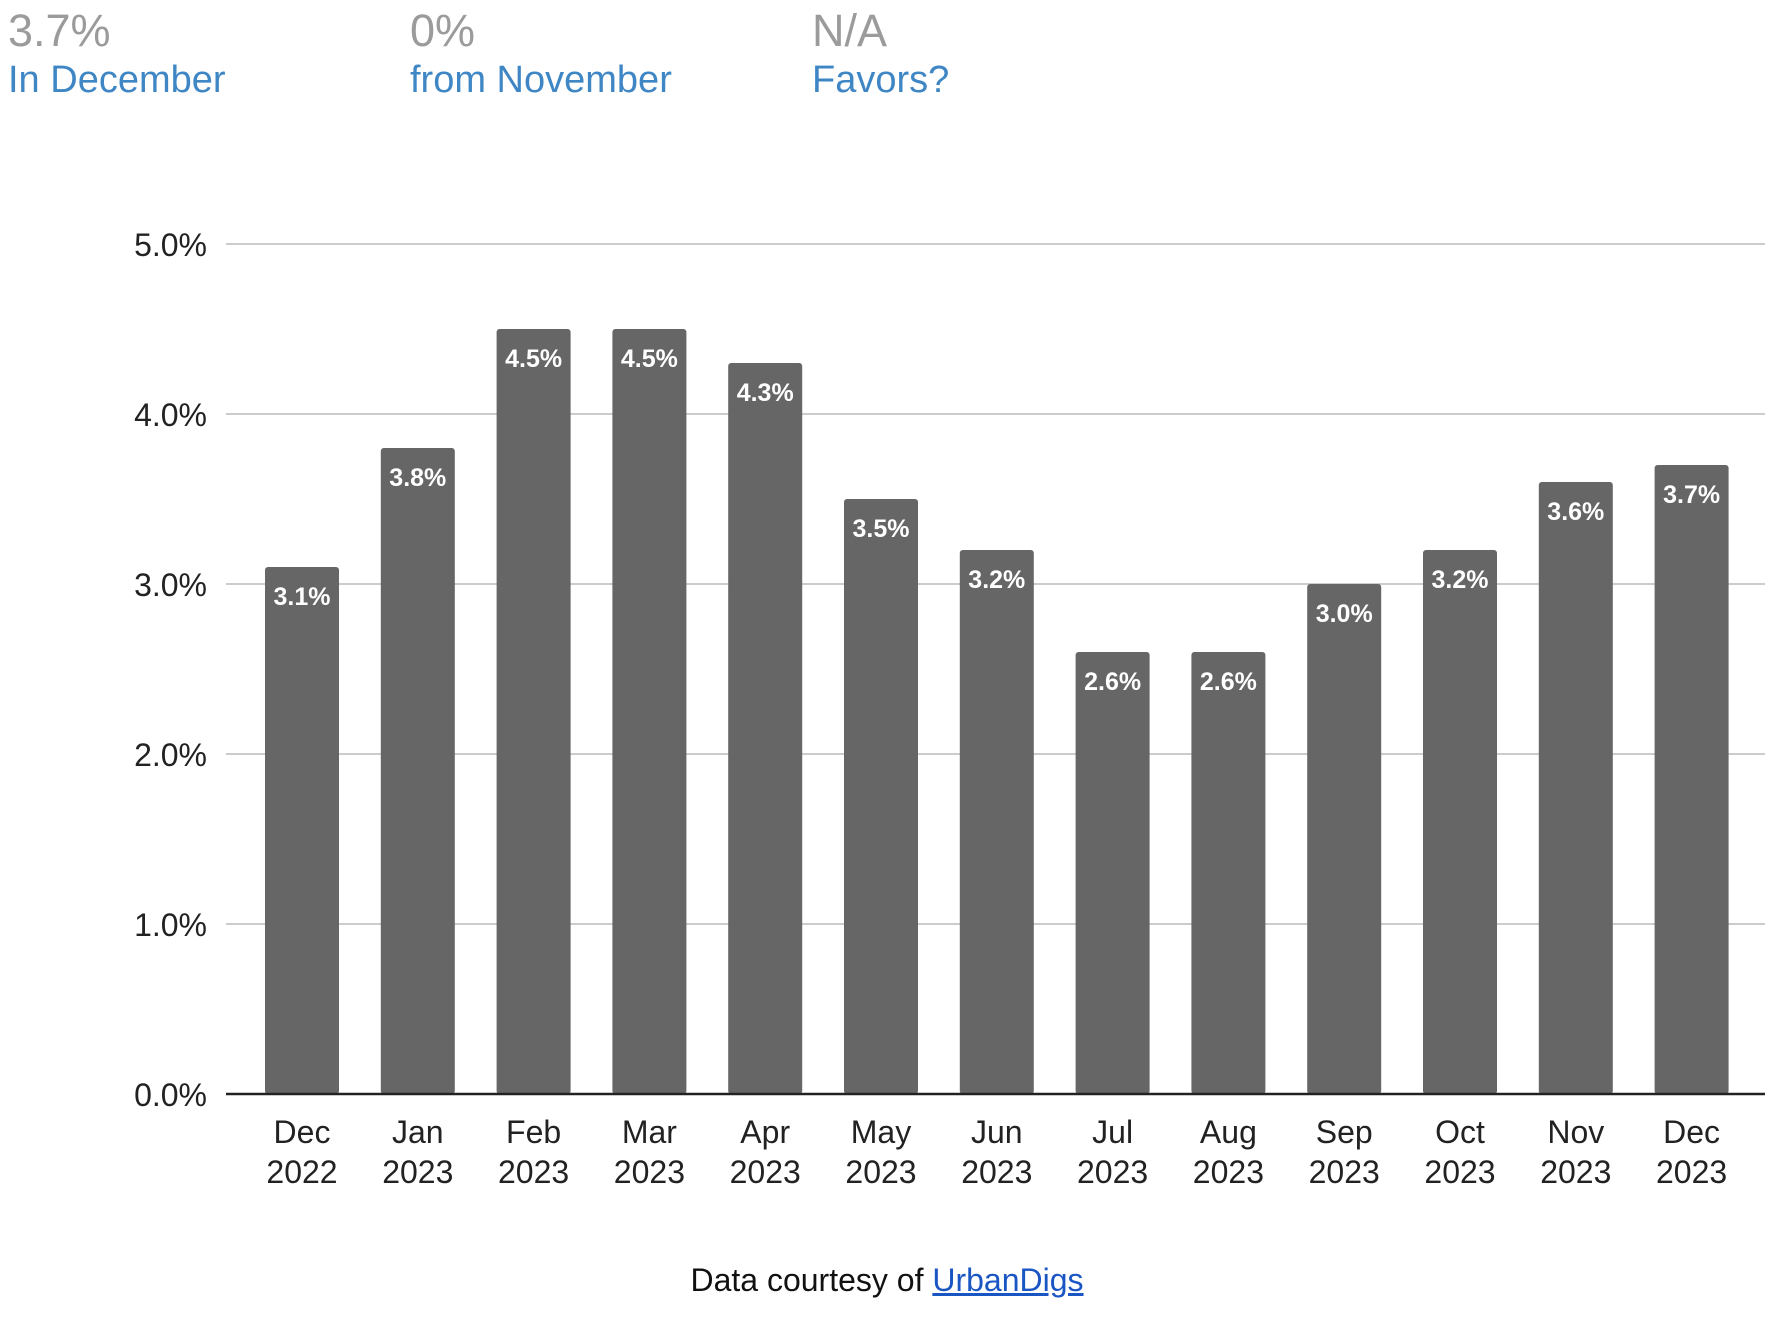 The image size is (1774, 1332). Describe the element at coordinates (765, 393) in the screenshot. I see `data-label: 4.3%` at that location.